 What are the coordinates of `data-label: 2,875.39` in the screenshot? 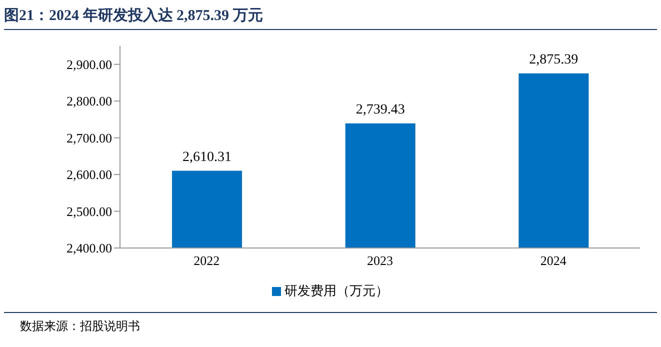 It's located at (553, 60).